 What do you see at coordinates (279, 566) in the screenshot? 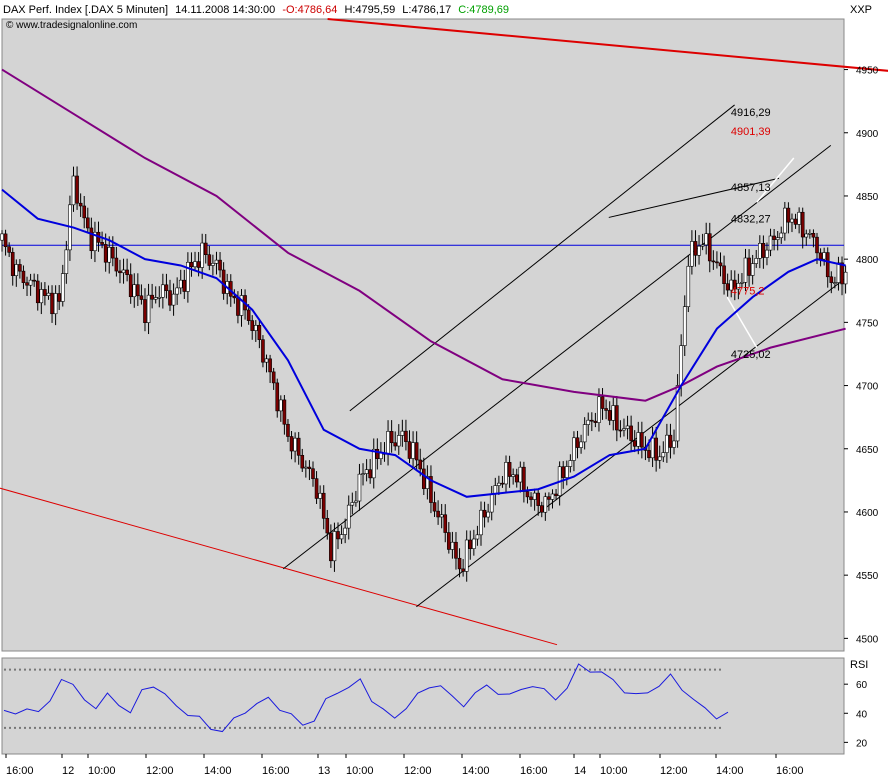
I see `red-support-trendline` at bounding box center [279, 566].